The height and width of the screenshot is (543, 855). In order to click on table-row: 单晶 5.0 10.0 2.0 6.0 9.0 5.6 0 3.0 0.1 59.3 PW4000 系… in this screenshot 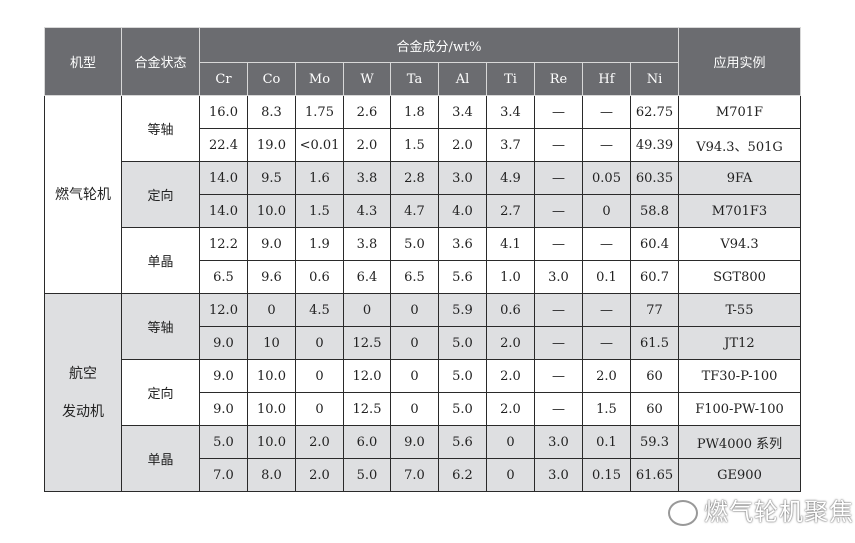, I will do `click(423, 458)`.